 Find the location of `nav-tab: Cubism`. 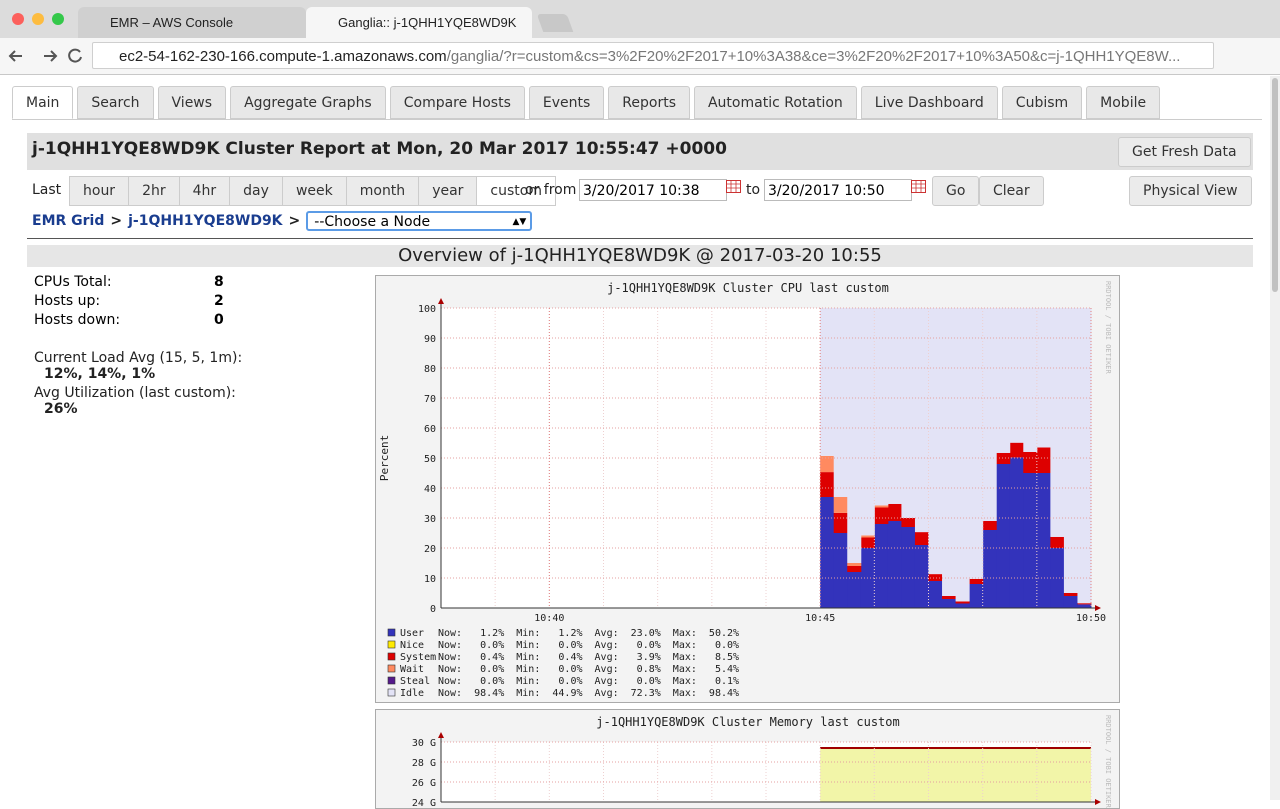

nav-tab: Cubism is located at coordinates (1042, 102).